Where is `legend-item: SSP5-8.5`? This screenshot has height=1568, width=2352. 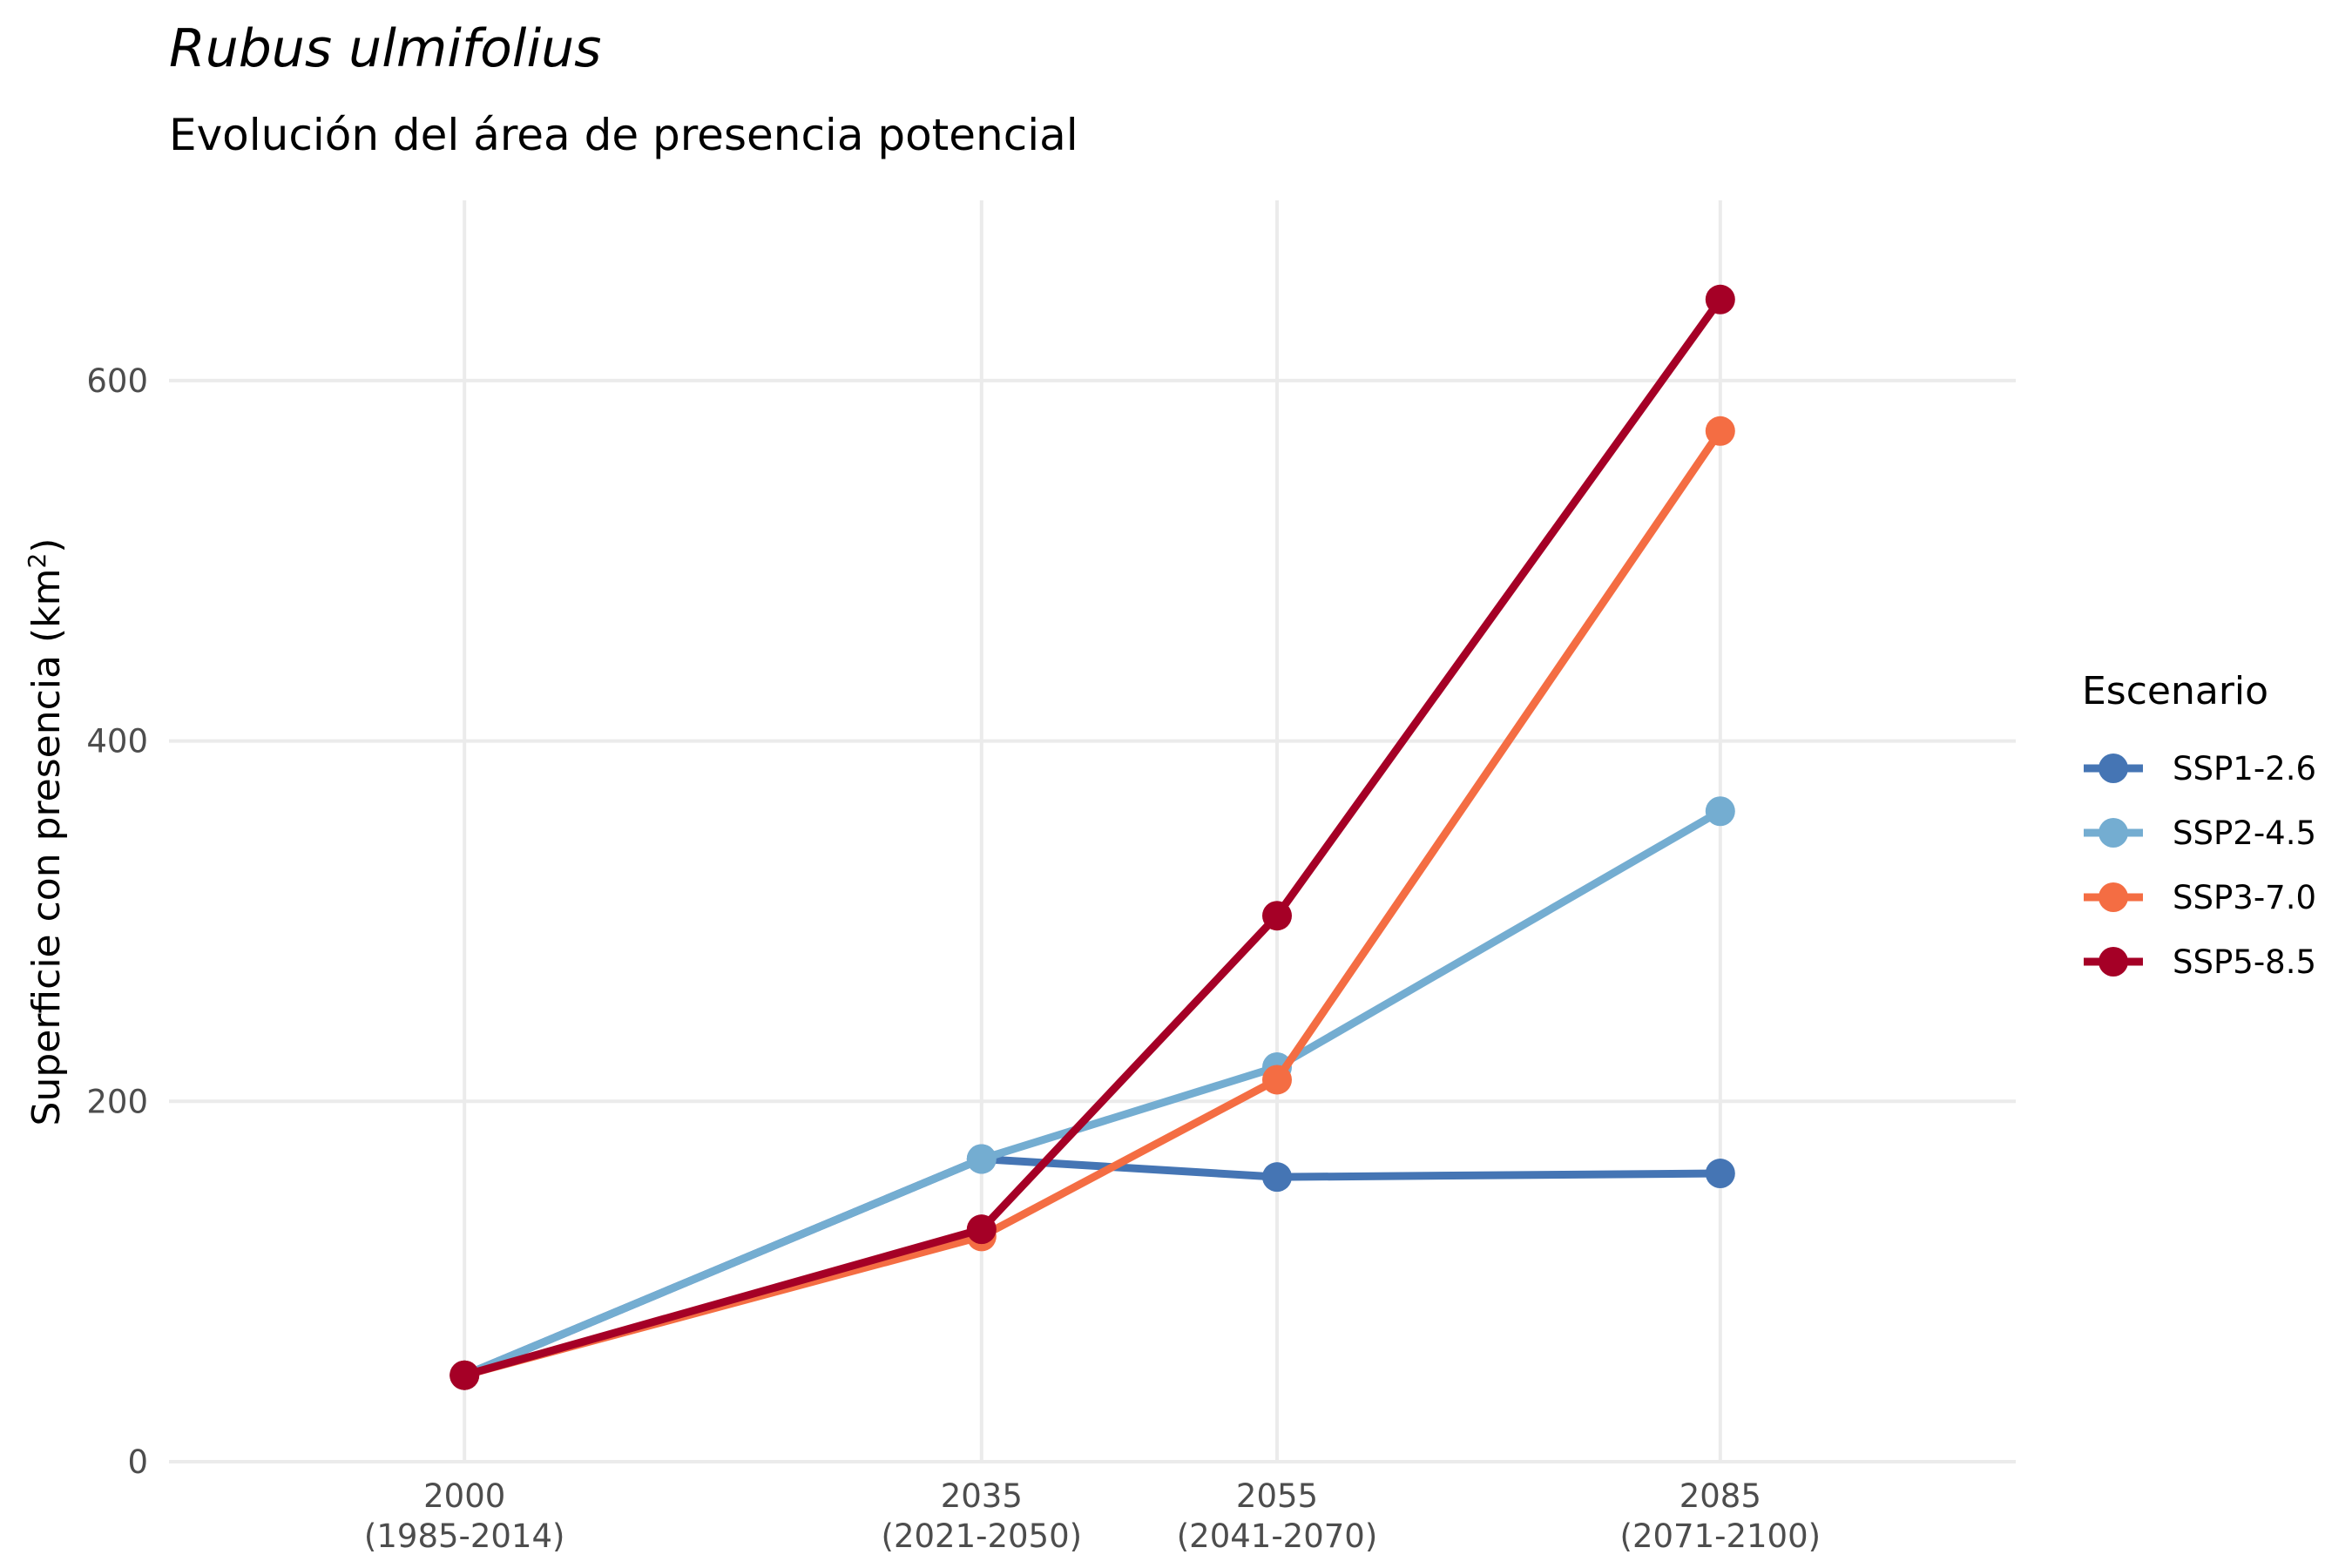
legend-item: SSP5-8.5 is located at coordinates (2200, 962).